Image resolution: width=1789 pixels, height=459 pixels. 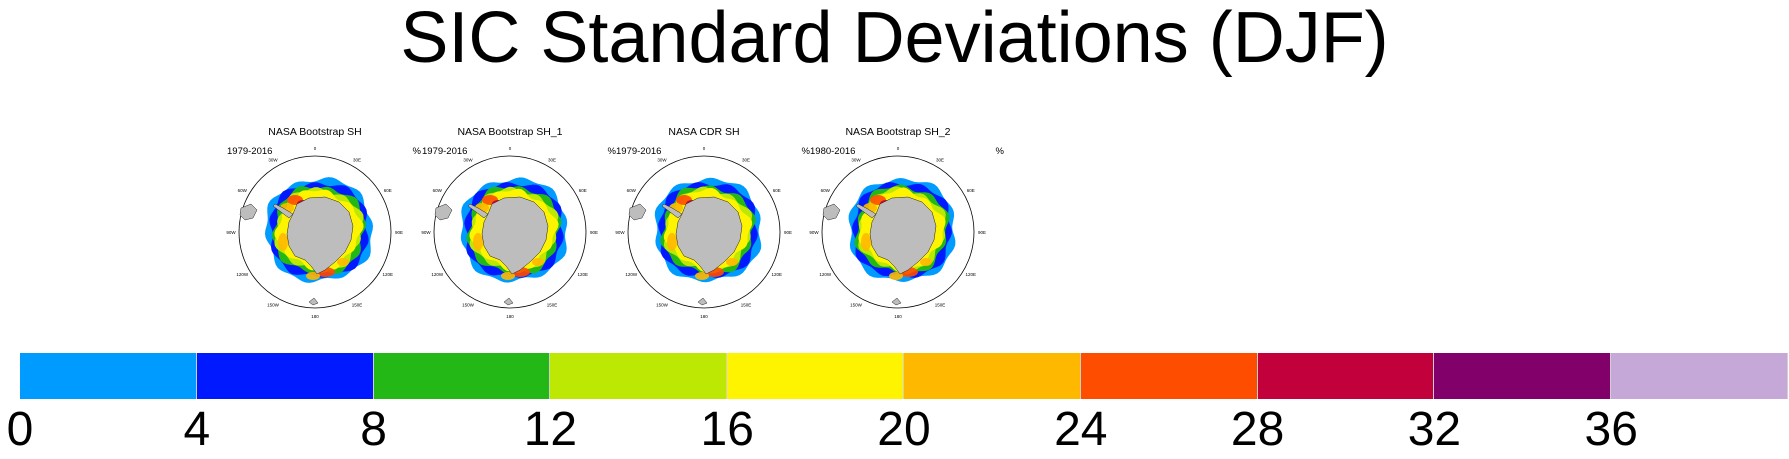 I want to click on panel-title: NASA Bootstrap SH_2, so click(x=898, y=132).